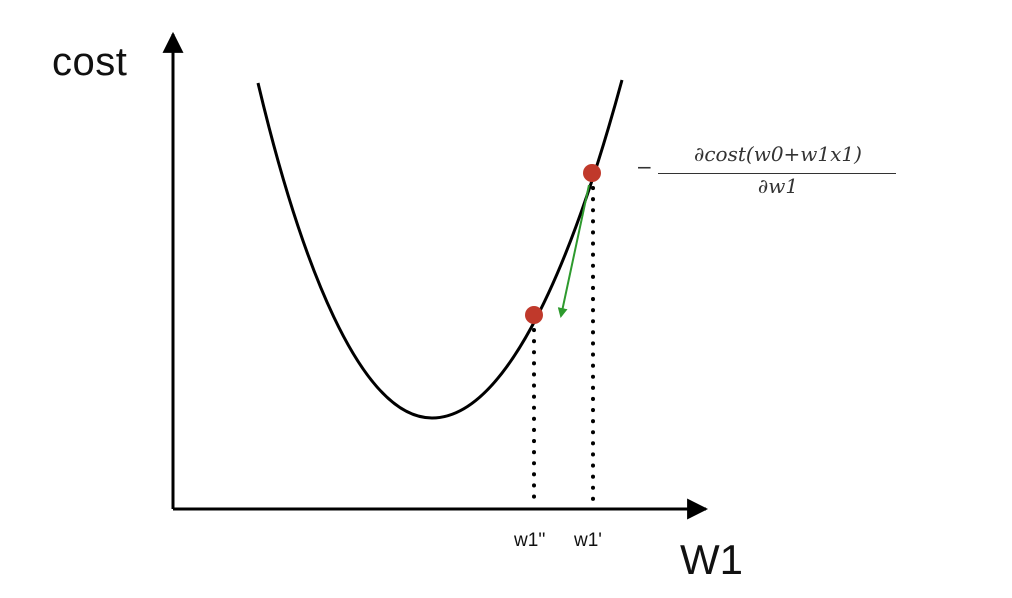 This screenshot has height=598, width=1012. I want to click on formula-denominator: ∂w1, so click(778, 186).